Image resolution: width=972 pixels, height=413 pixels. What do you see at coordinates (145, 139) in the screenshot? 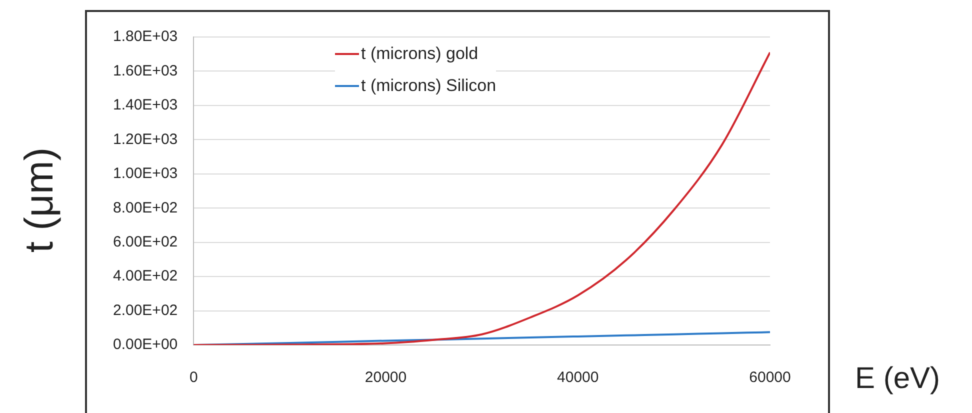
I see `y-tick-label: 1.20E+03` at bounding box center [145, 139].